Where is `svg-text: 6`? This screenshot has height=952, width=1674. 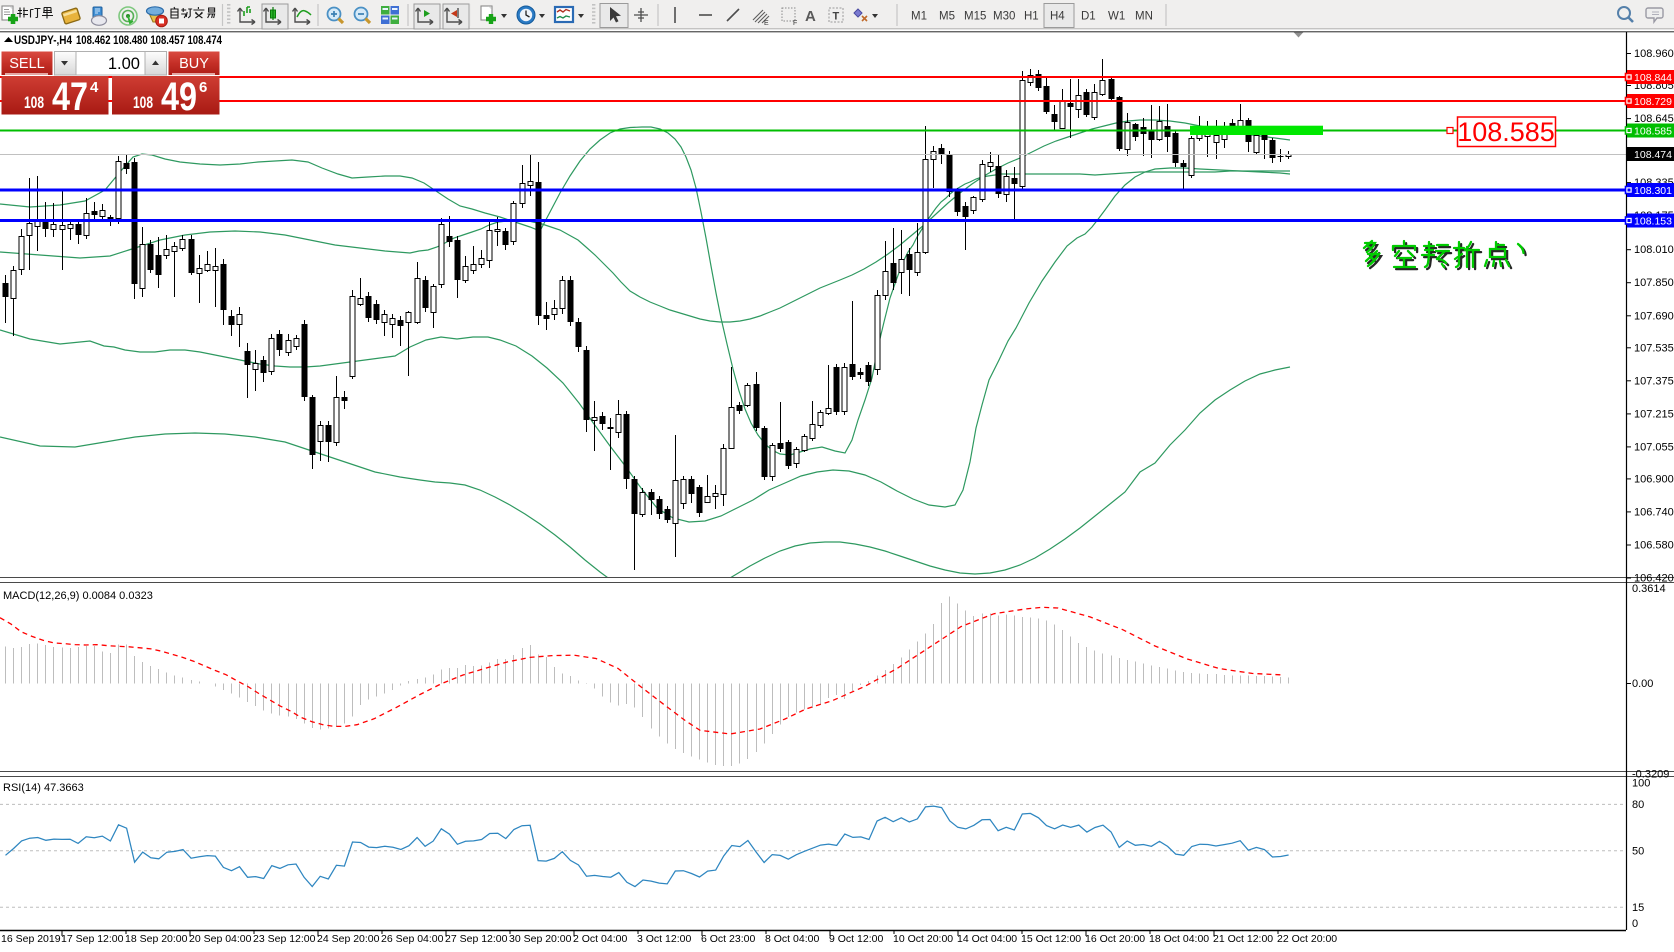
svg-text: 6 is located at coordinates (203, 87).